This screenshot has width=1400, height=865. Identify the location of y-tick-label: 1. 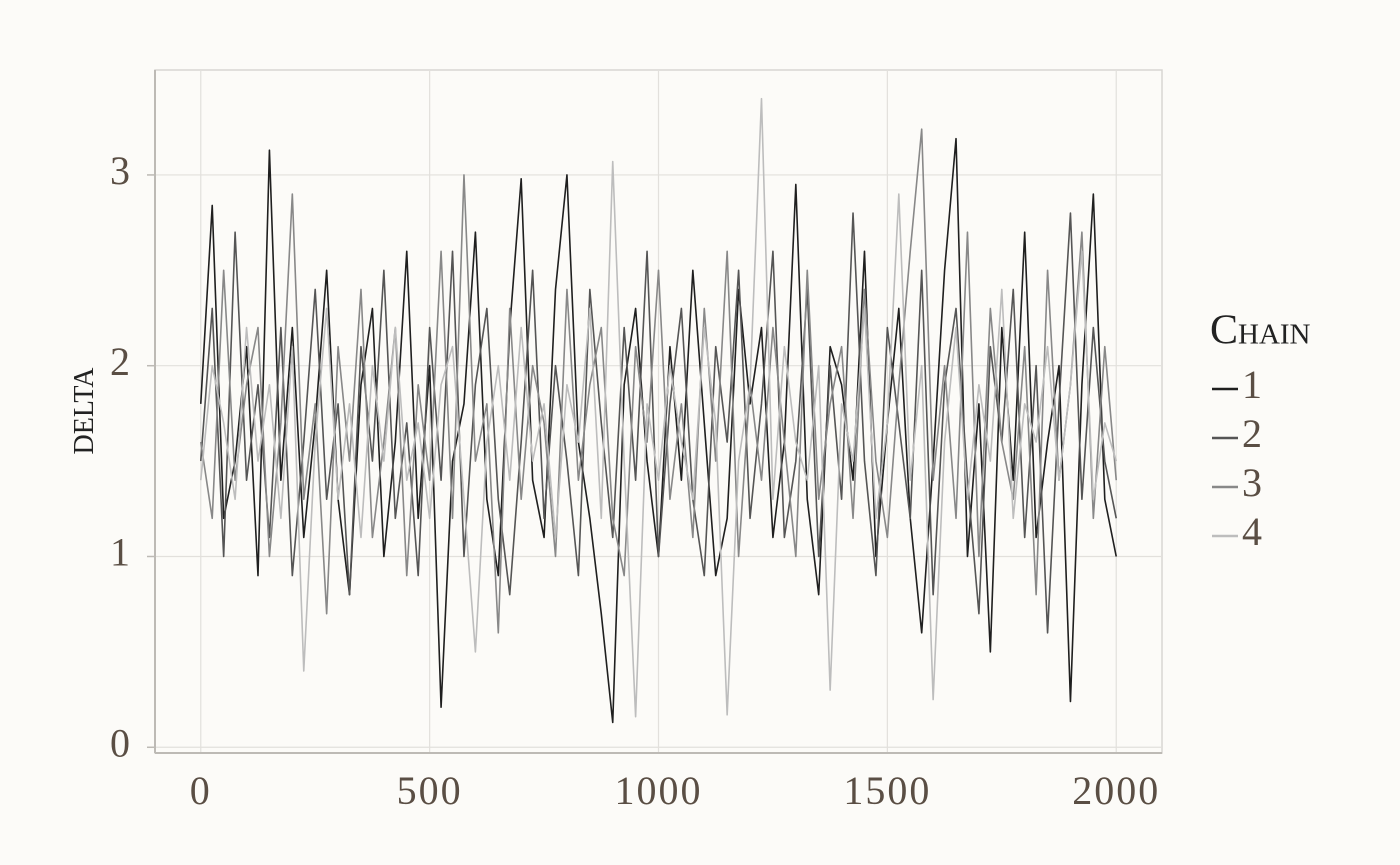
(121, 552).